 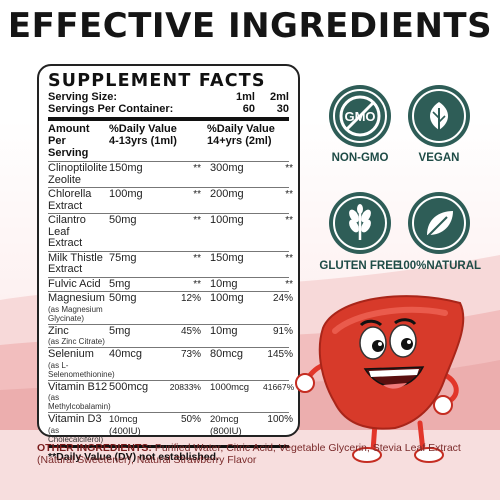 I want to click on serving-size-1: 1ml, so click(x=245, y=97).